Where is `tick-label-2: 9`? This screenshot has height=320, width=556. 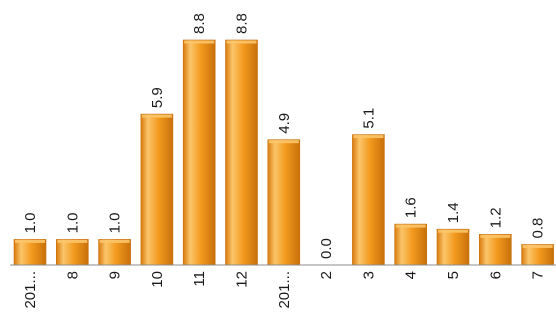
tick-label-2: 9 is located at coordinates (115, 275).